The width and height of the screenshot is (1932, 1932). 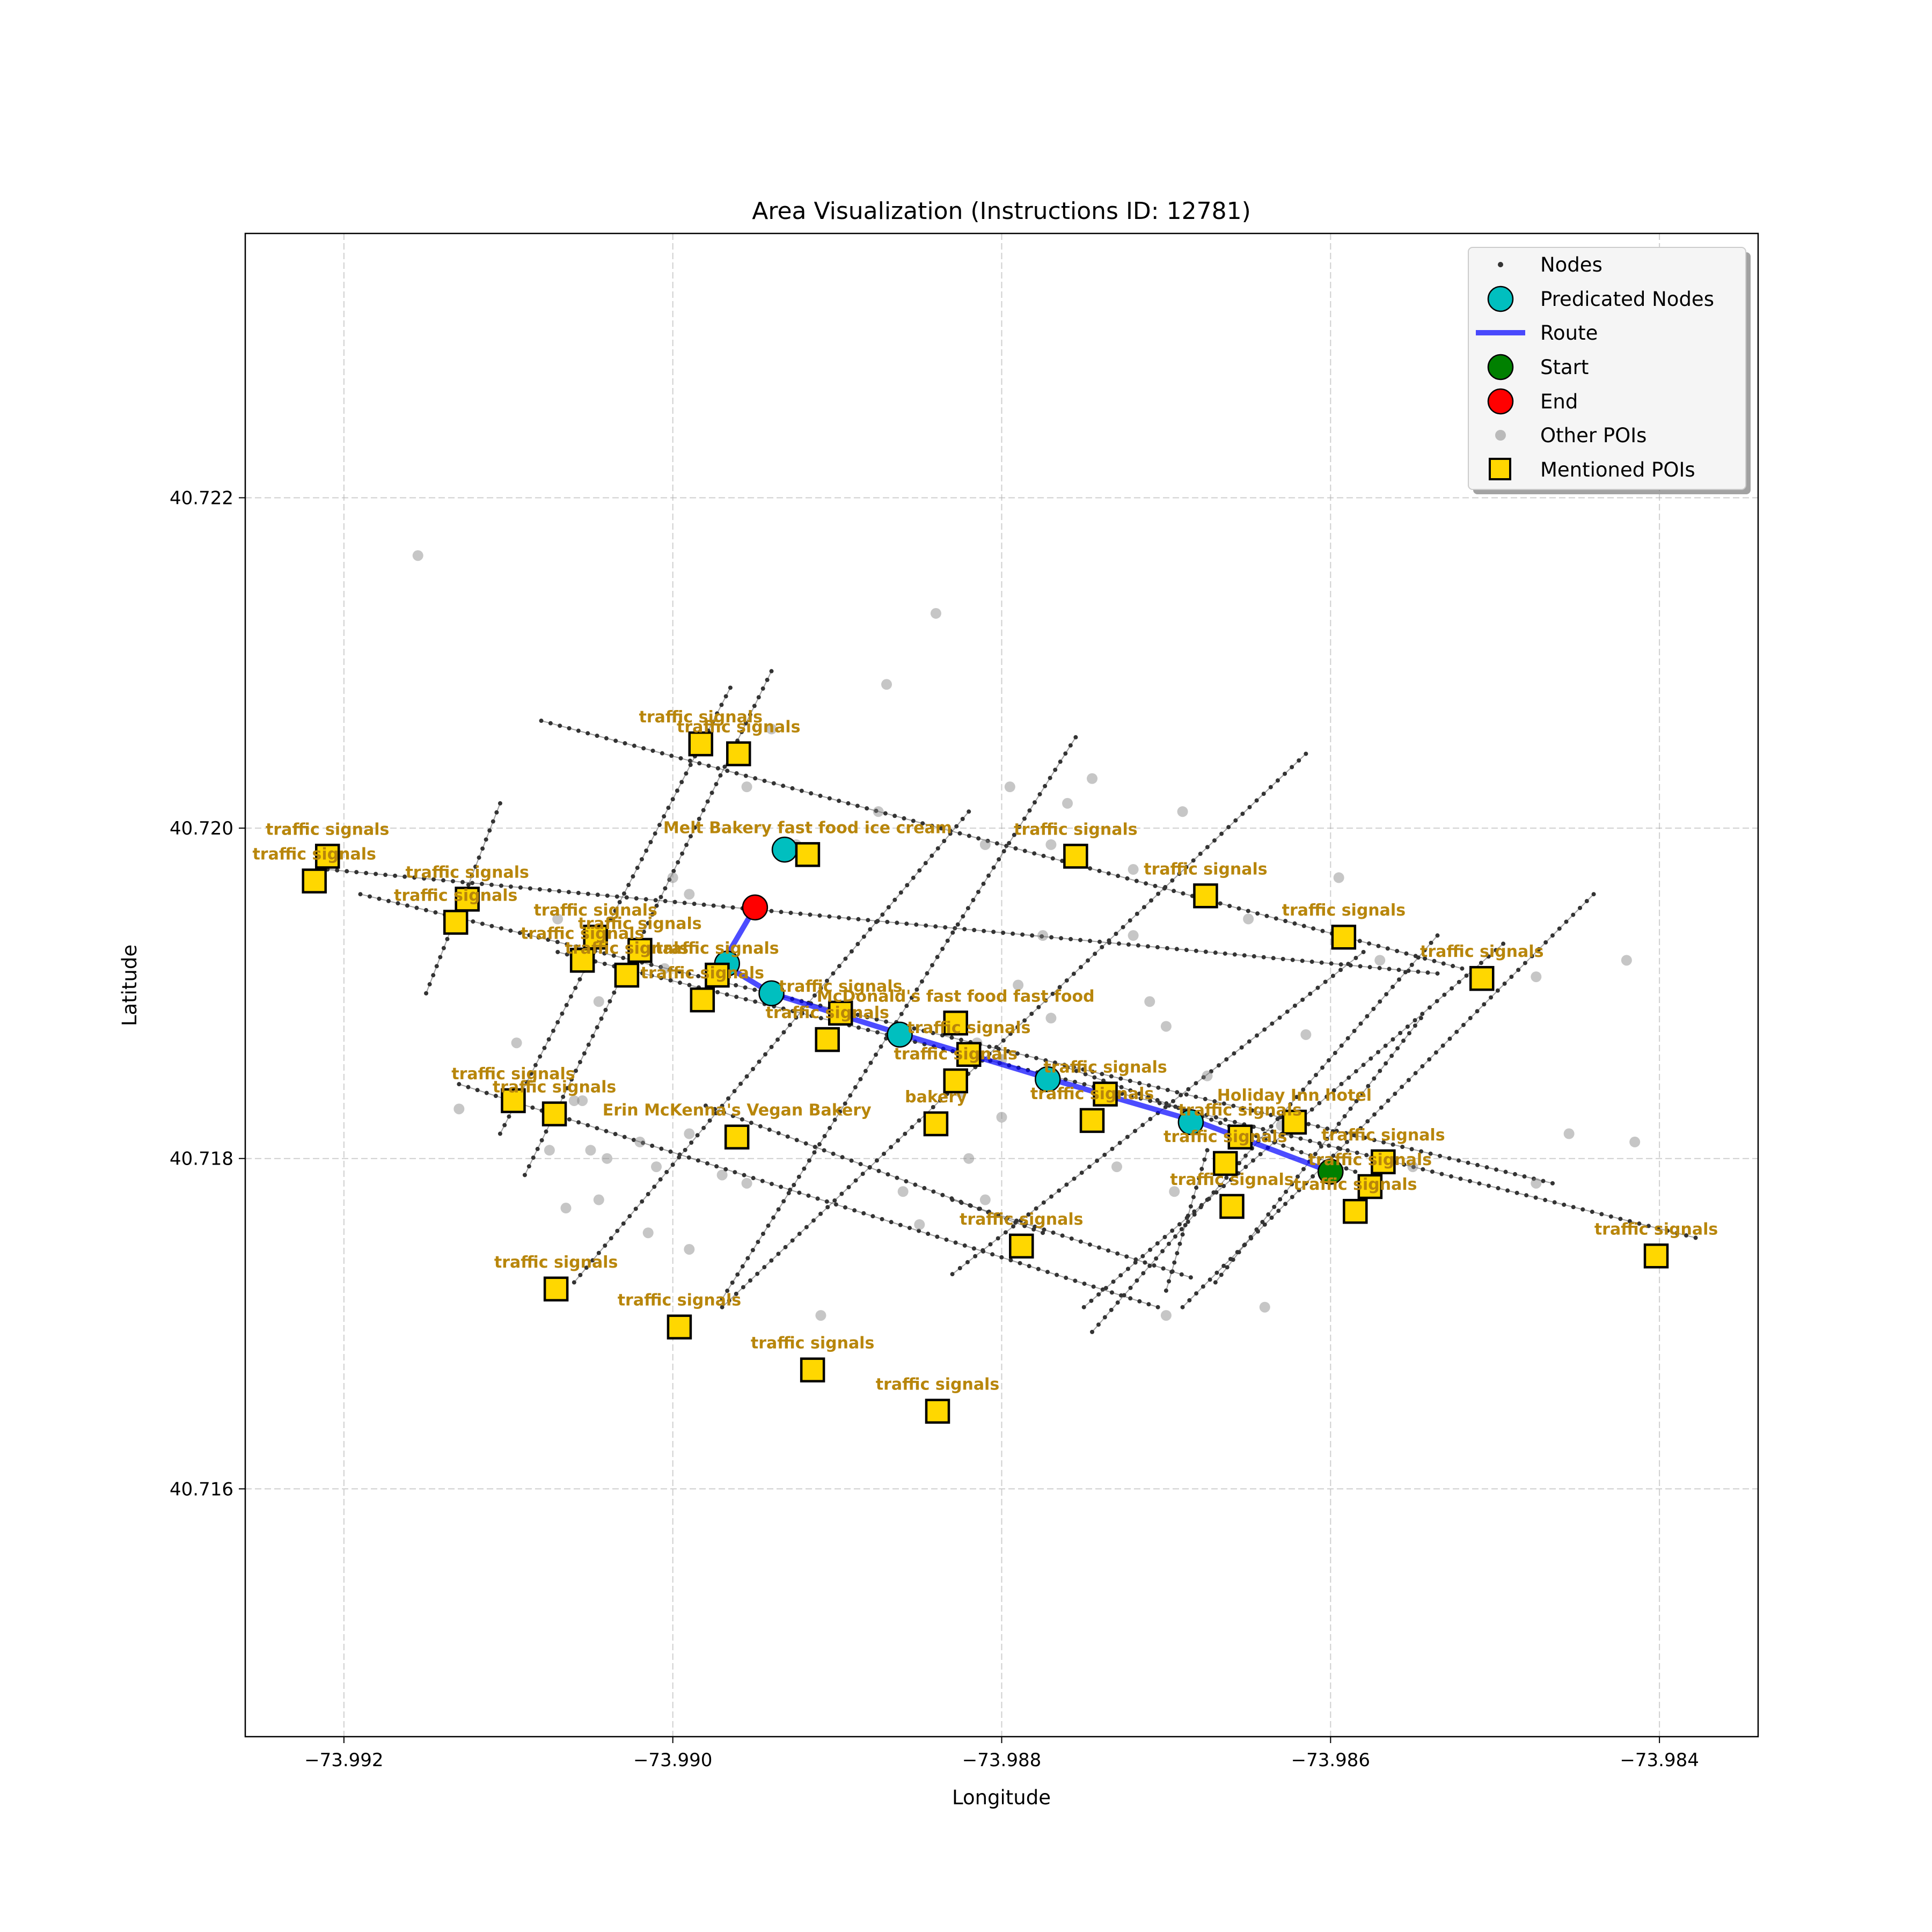 What do you see at coordinates (672, 1760) in the screenshot?
I see `x-tick-label: −73.990` at bounding box center [672, 1760].